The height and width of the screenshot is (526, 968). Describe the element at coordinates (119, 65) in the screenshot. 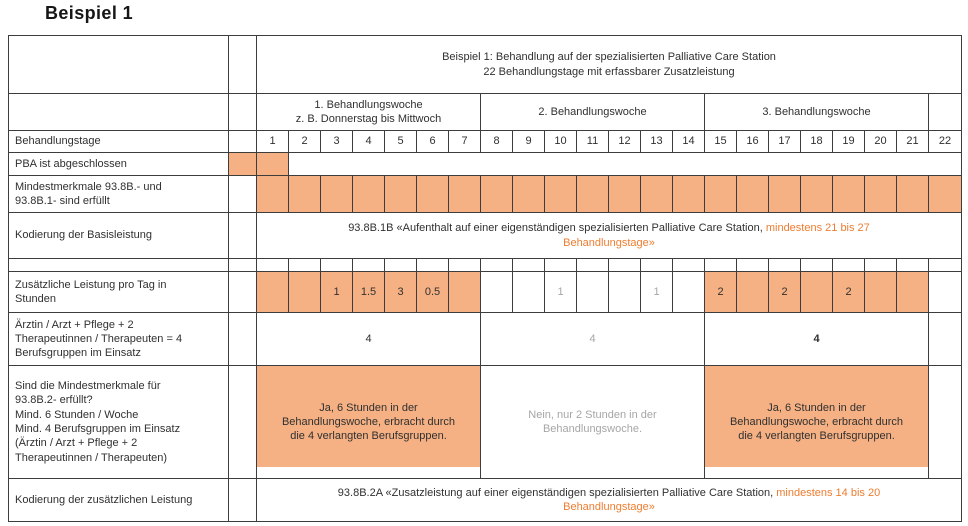

I see `corner-empty-cell` at that location.